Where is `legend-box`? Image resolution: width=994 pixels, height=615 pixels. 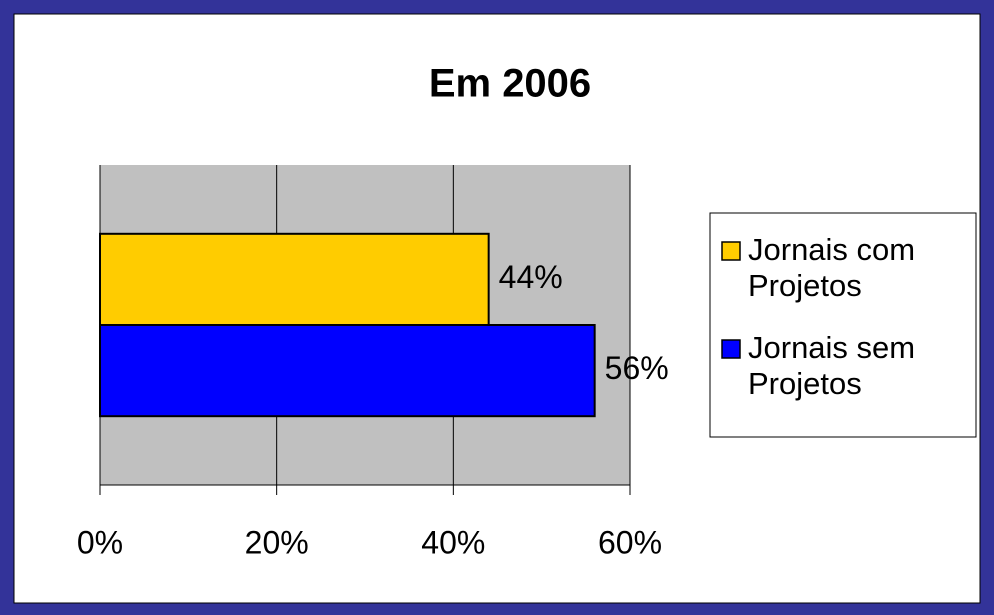
legend-box is located at coordinates (843, 325).